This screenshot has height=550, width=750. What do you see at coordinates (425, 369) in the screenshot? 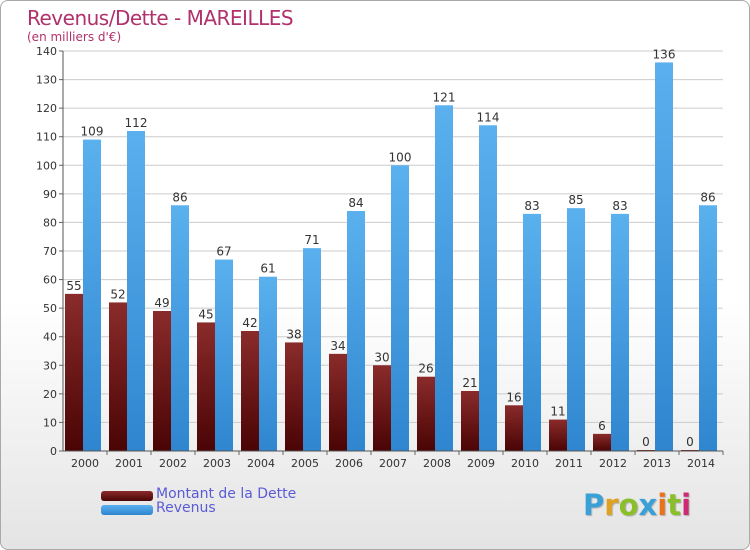
I see `data-label-dette: 26` at bounding box center [425, 369].